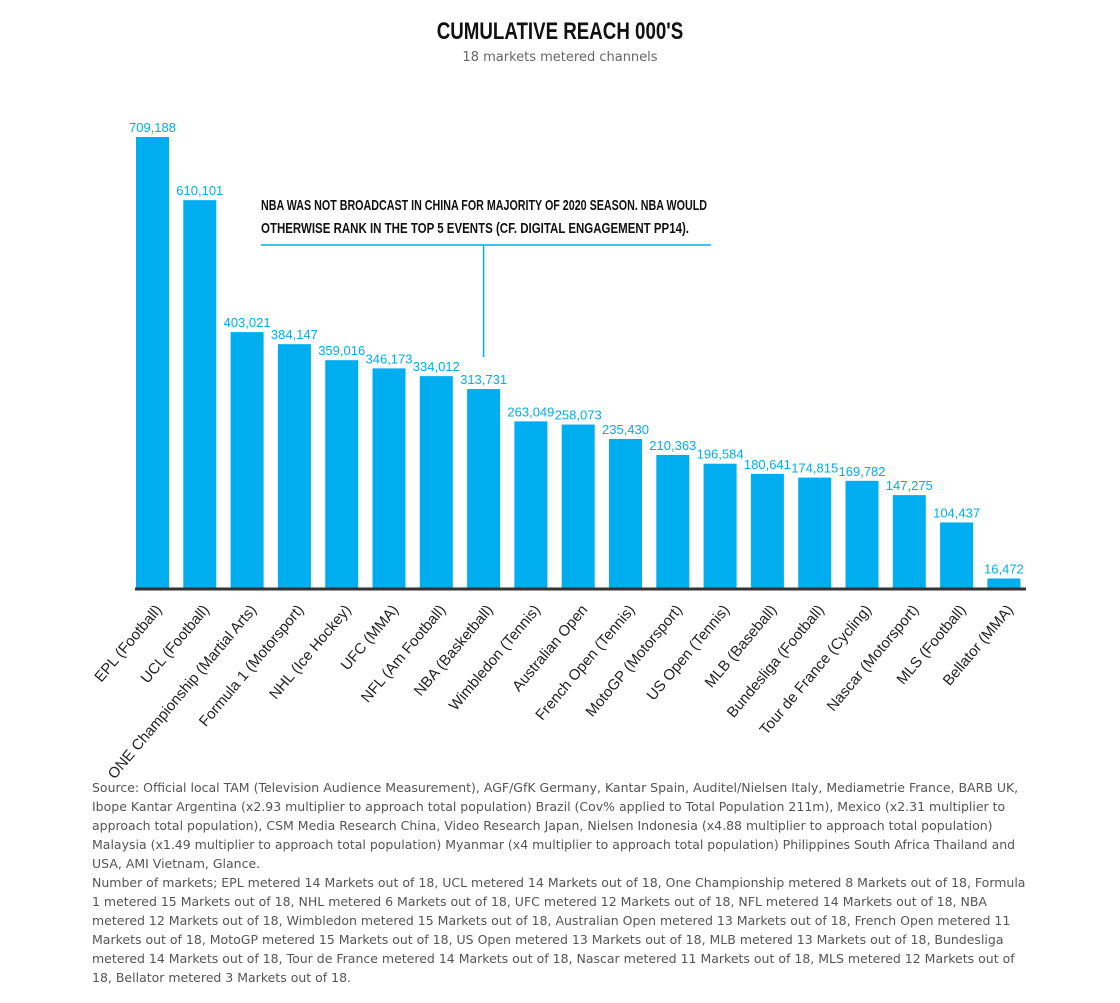 This screenshot has width=1120, height=1003. What do you see at coordinates (720, 454) in the screenshot?
I see `data-label: 196,584` at bounding box center [720, 454].